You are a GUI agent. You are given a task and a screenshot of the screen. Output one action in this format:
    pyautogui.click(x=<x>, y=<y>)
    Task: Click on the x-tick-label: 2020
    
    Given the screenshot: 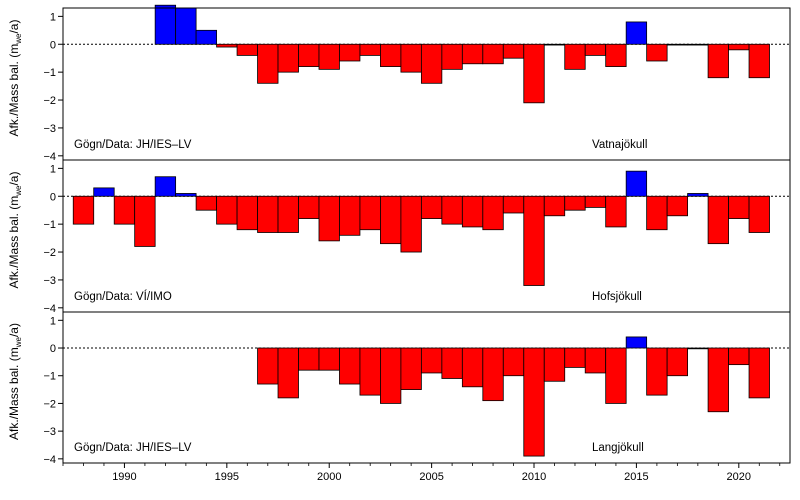 What is the action you would take?
    pyautogui.click(x=739, y=477)
    